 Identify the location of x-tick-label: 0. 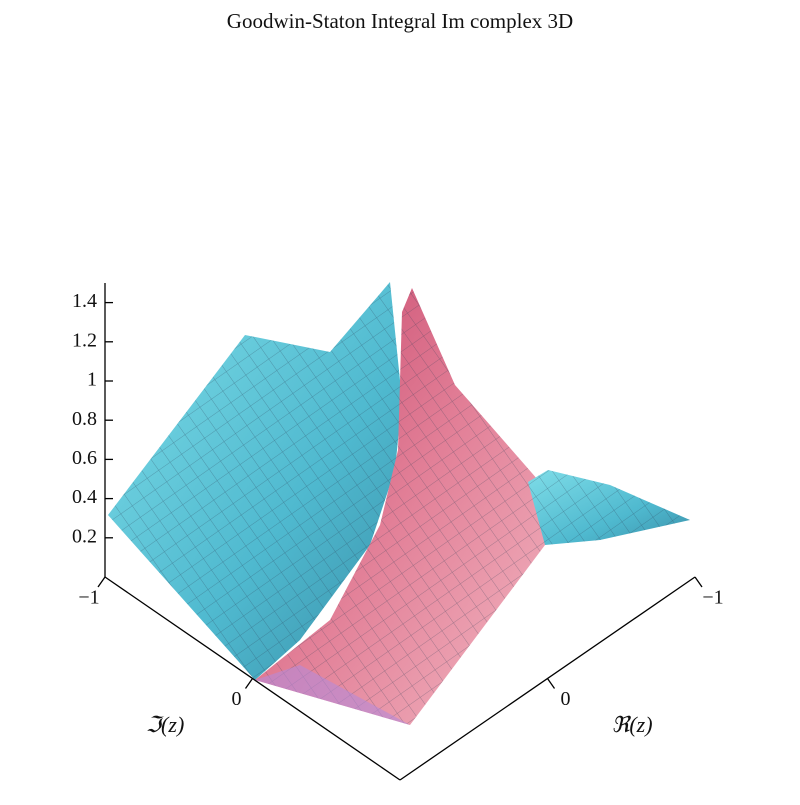
(566, 699).